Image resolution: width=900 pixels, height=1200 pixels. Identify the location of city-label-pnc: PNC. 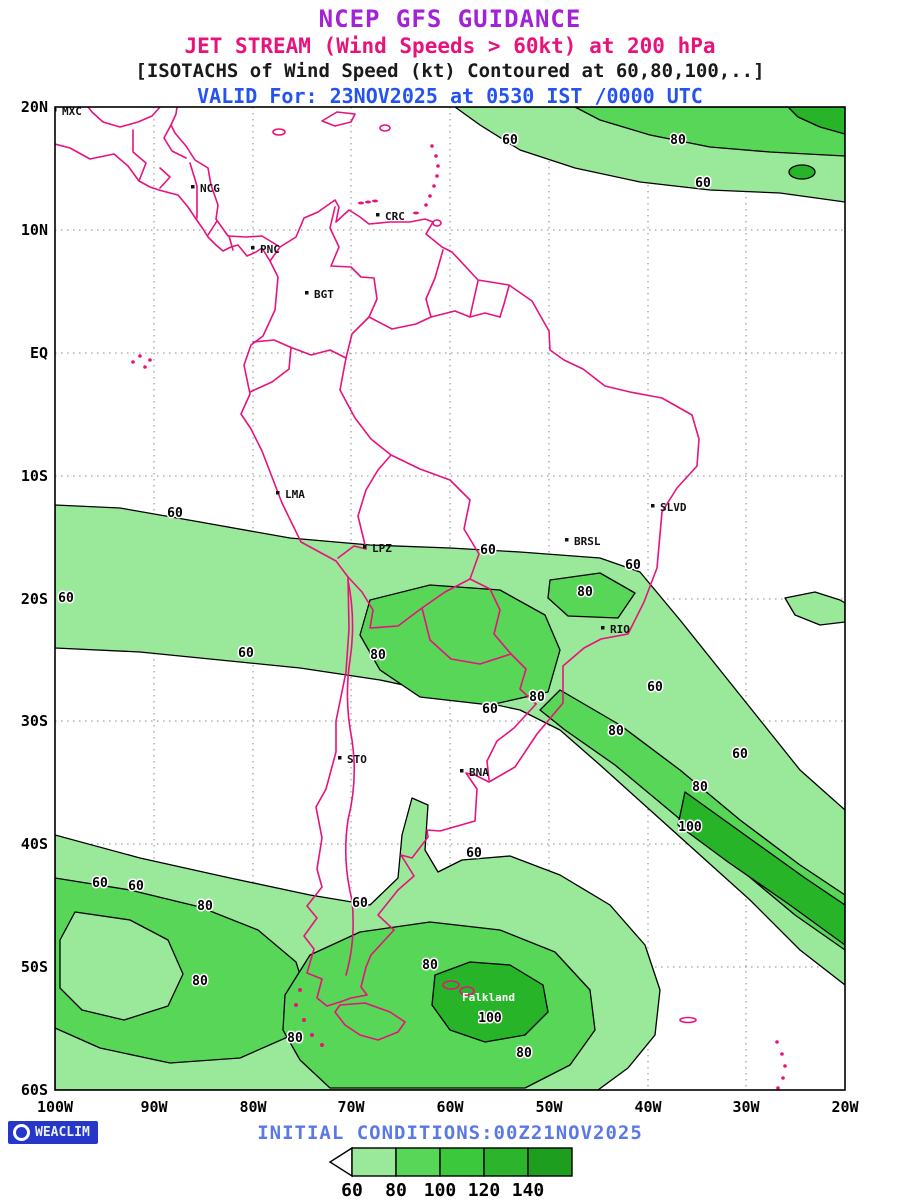
(270, 249).